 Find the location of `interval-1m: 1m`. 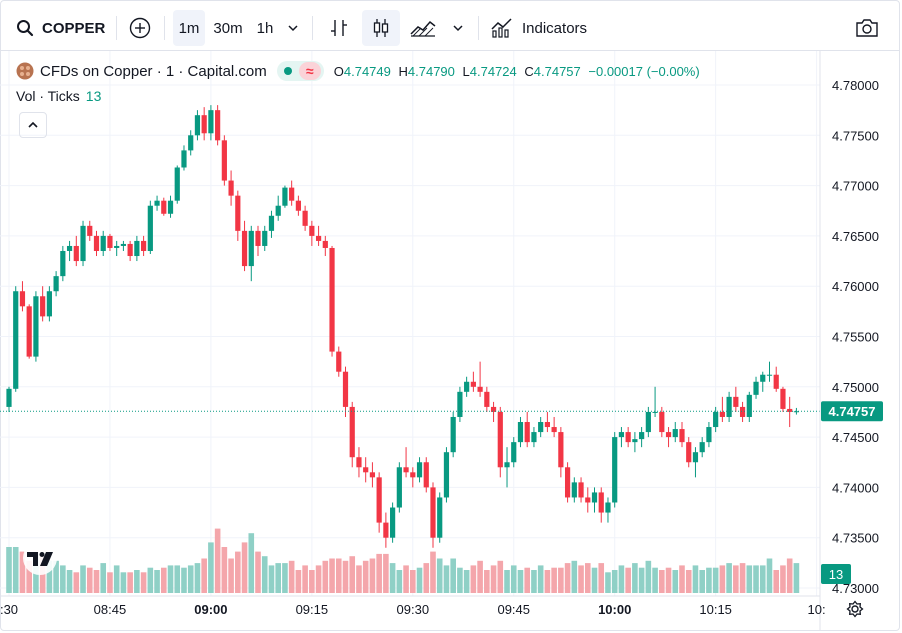

interval-1m: 1m is located at coordinates (189, 28).